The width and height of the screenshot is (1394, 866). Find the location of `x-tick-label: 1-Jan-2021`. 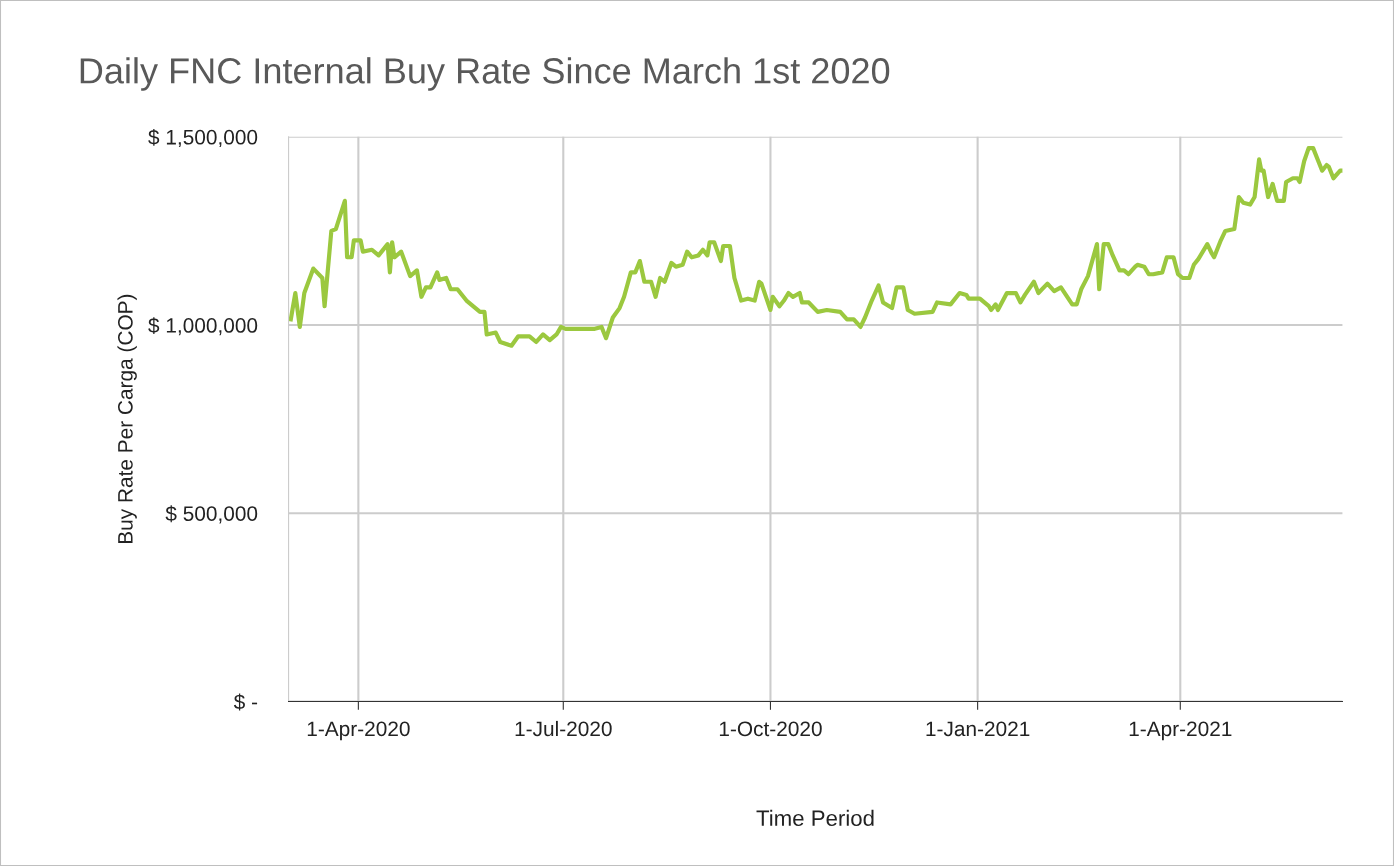

x-tick-label: 1-Jan-2021 is located at coordinates (978, 729).